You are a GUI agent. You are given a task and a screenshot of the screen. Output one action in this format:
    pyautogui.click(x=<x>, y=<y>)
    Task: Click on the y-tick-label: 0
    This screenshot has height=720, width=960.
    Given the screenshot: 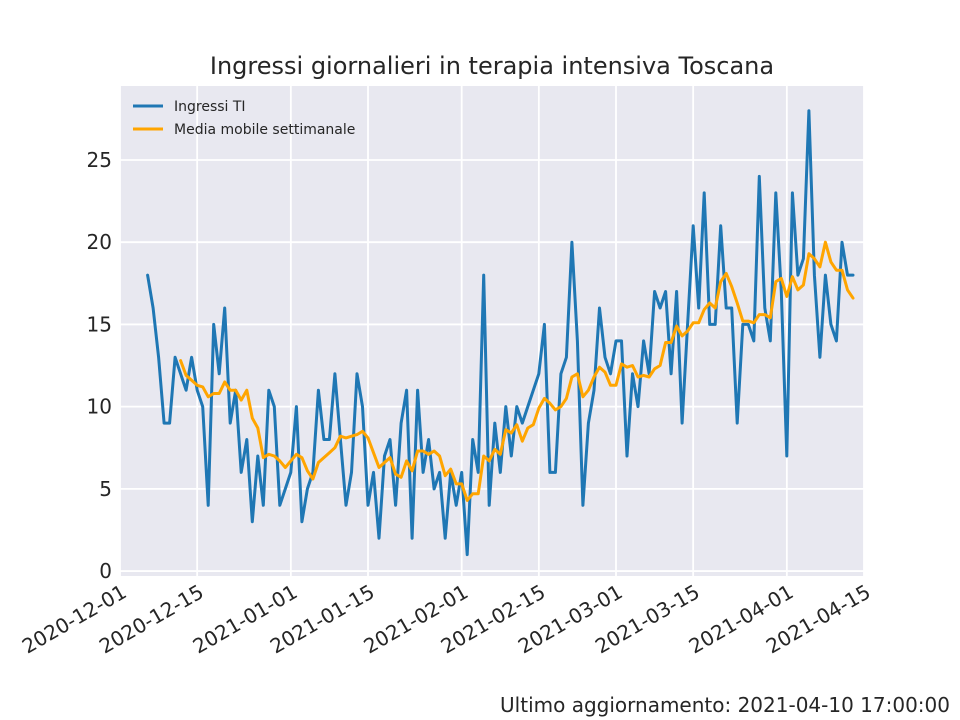 What is the action you would take?
    pyautogui.click(x=105, y=571)
    